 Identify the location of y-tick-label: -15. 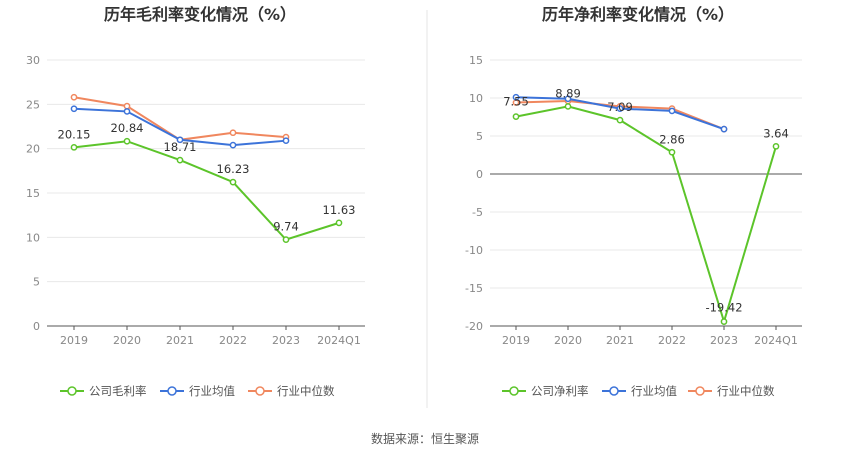
(474, 288).